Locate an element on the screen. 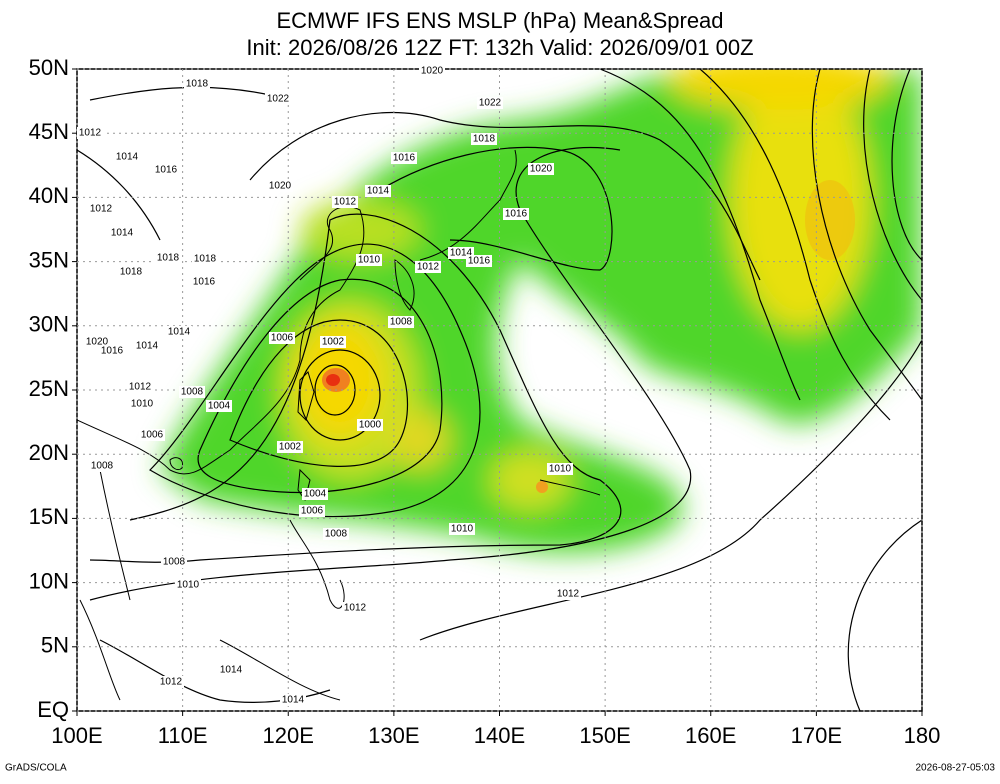 This screenshot has height=784, width=1000. y-tick-label: 45N is located at coordinates (49, 131).